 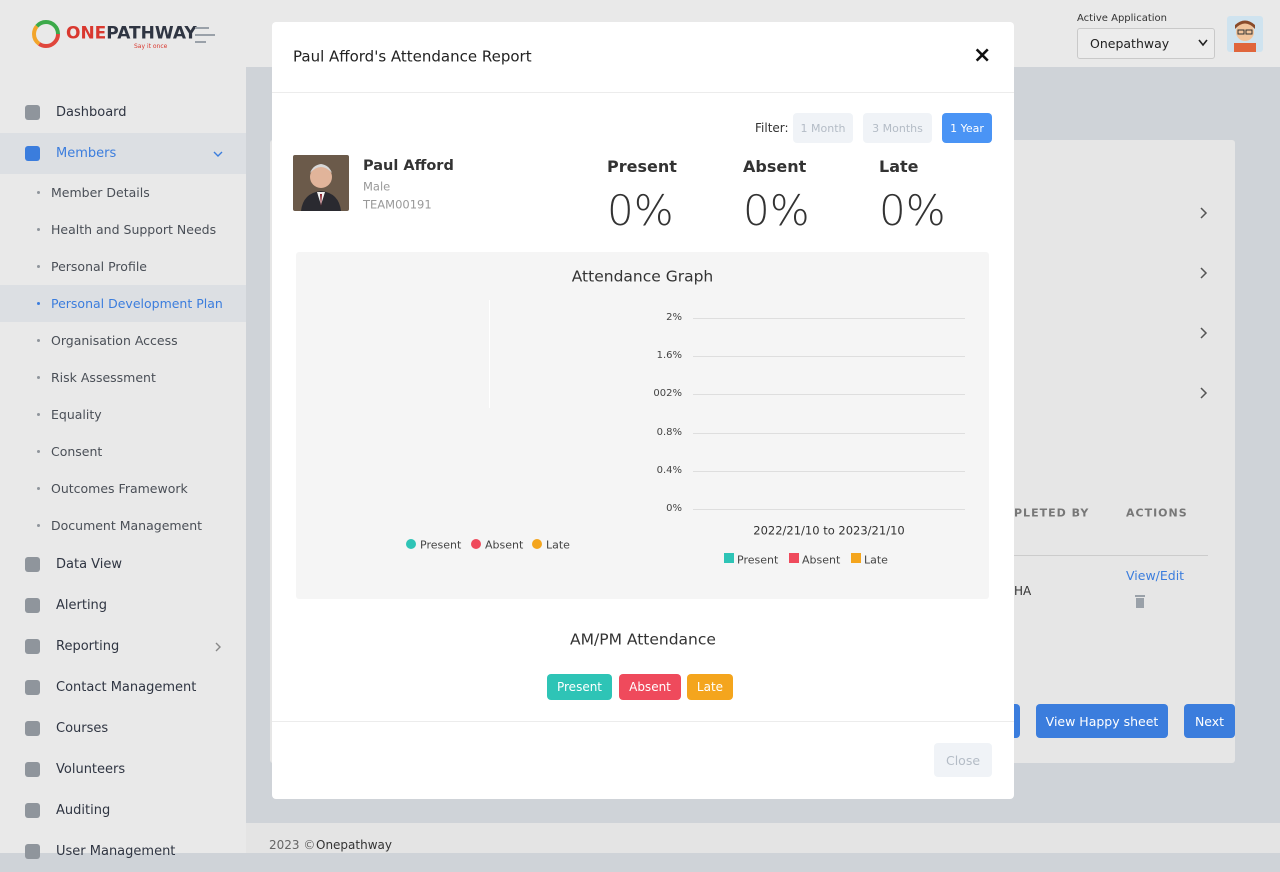 What do you see at coordinates (1017, 721) in the screenshot?
I see `partial-button` at bounding box center [1017, 721].